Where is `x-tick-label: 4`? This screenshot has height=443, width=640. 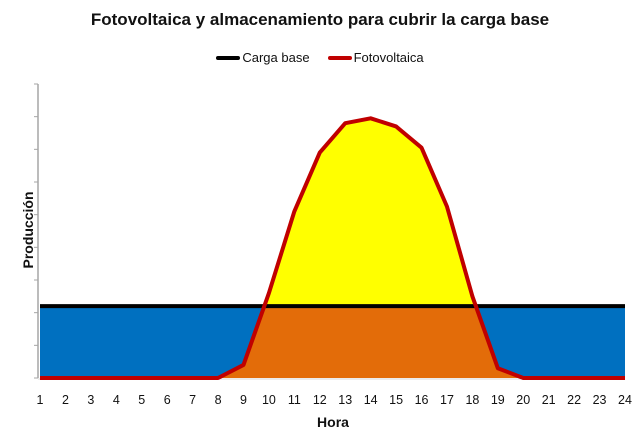 x-tick-label: 4 is located at coordinates (116, 400).